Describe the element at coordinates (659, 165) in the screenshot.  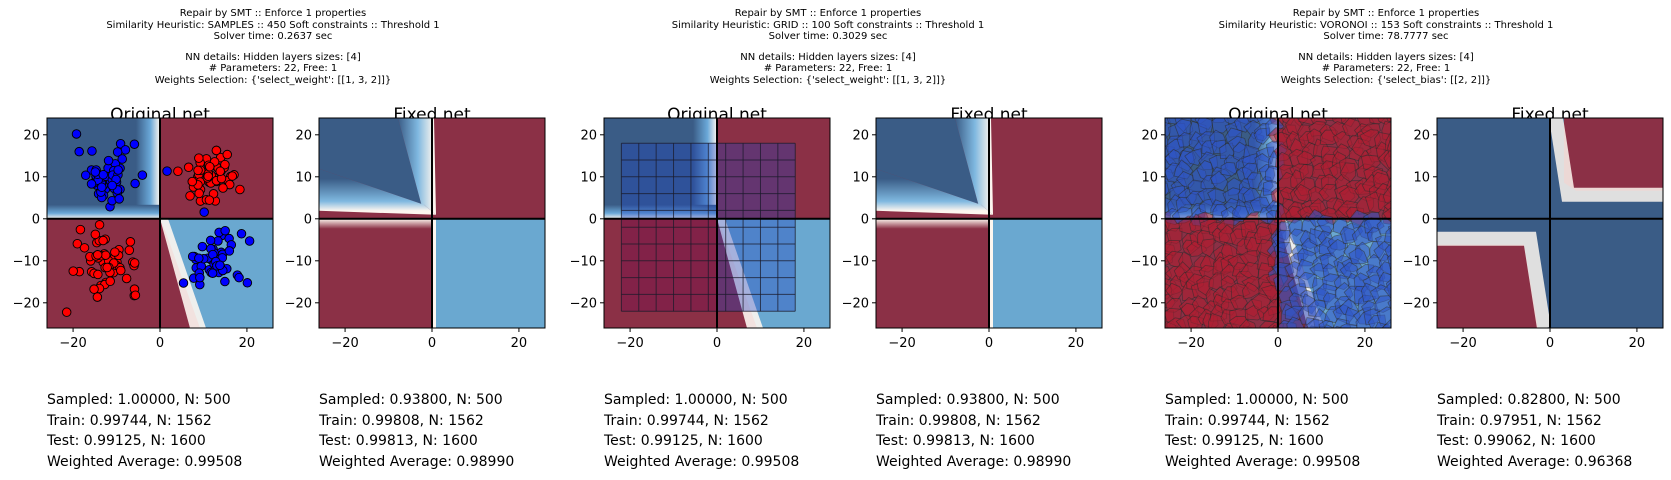
I see `region-blue-tl` at that location.